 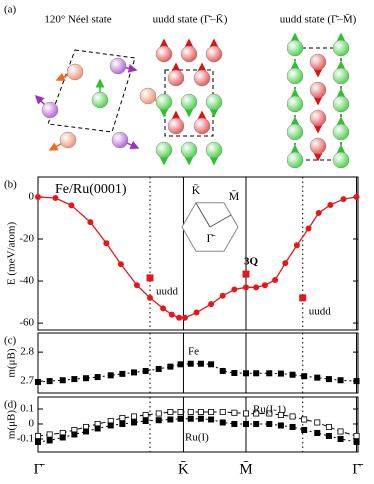 What do you see at coordinates (197, 438) in the screenshot?
I see `series-label: Ru(I)` at bounding box center [197, 438].